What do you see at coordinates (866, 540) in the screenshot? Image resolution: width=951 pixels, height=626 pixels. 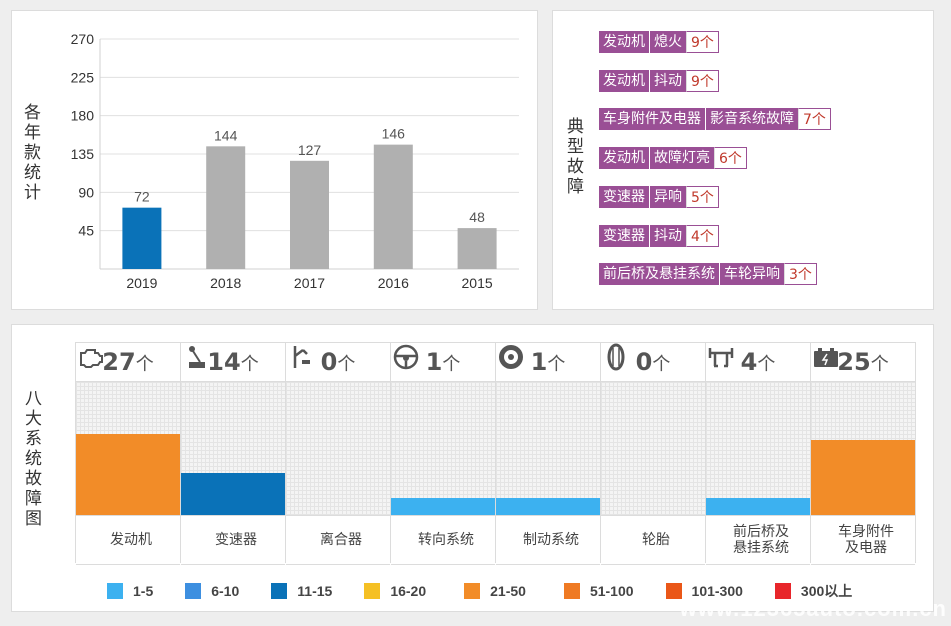 I see `system-label: 车身附件及电器` at bounding box center [866, 540].